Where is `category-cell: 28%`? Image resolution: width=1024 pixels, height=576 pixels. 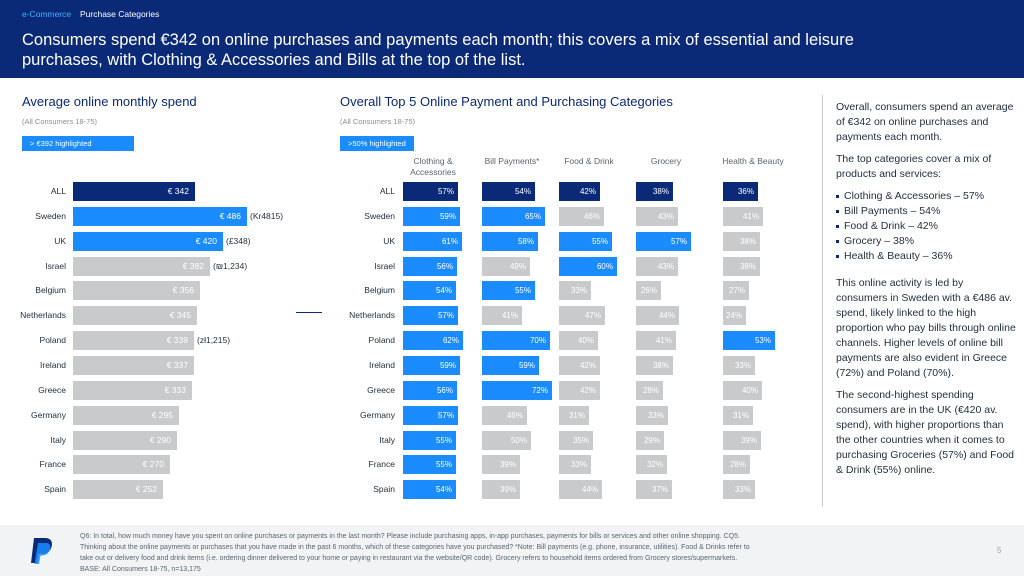 category-cell: 28% is located at coordinates (649, 390).